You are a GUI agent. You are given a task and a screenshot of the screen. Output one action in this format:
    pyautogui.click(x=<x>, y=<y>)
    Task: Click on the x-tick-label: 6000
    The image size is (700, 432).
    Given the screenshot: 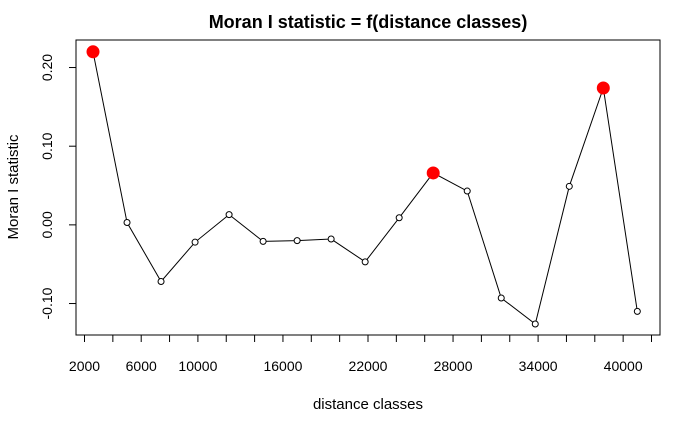 What is the action you would take?
    pyautogui.click(x=141, y=366)
    